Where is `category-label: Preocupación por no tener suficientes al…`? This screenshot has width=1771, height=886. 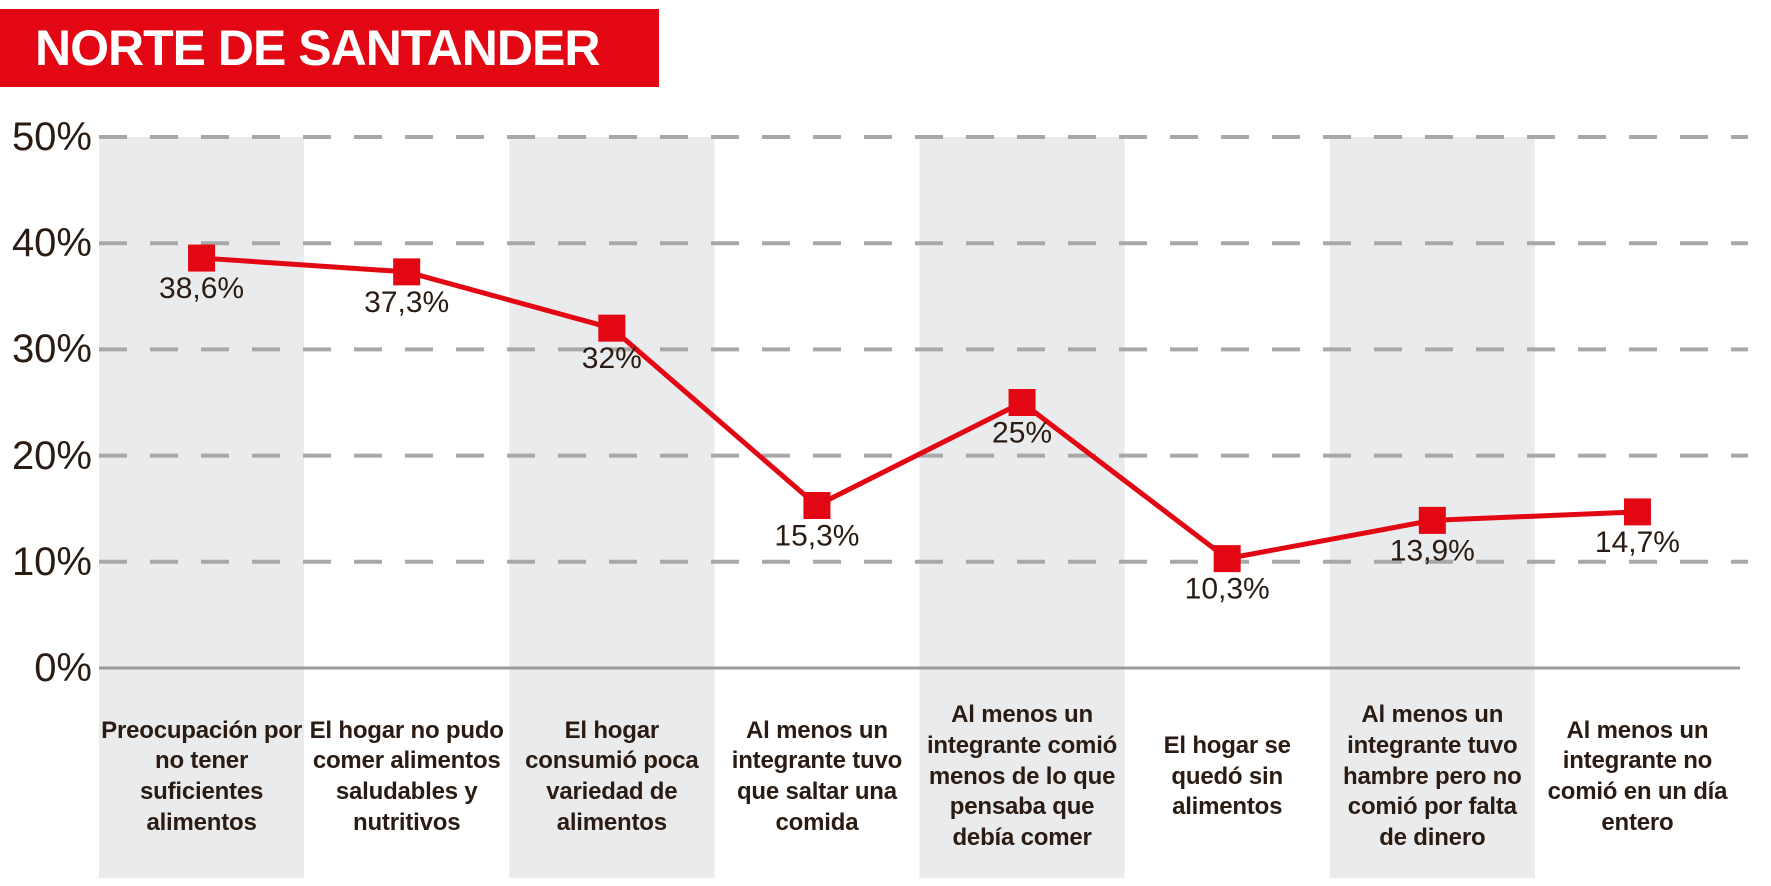
category-label: Preocupación por no tener suficientes al… is located at coordinates (201, 776).